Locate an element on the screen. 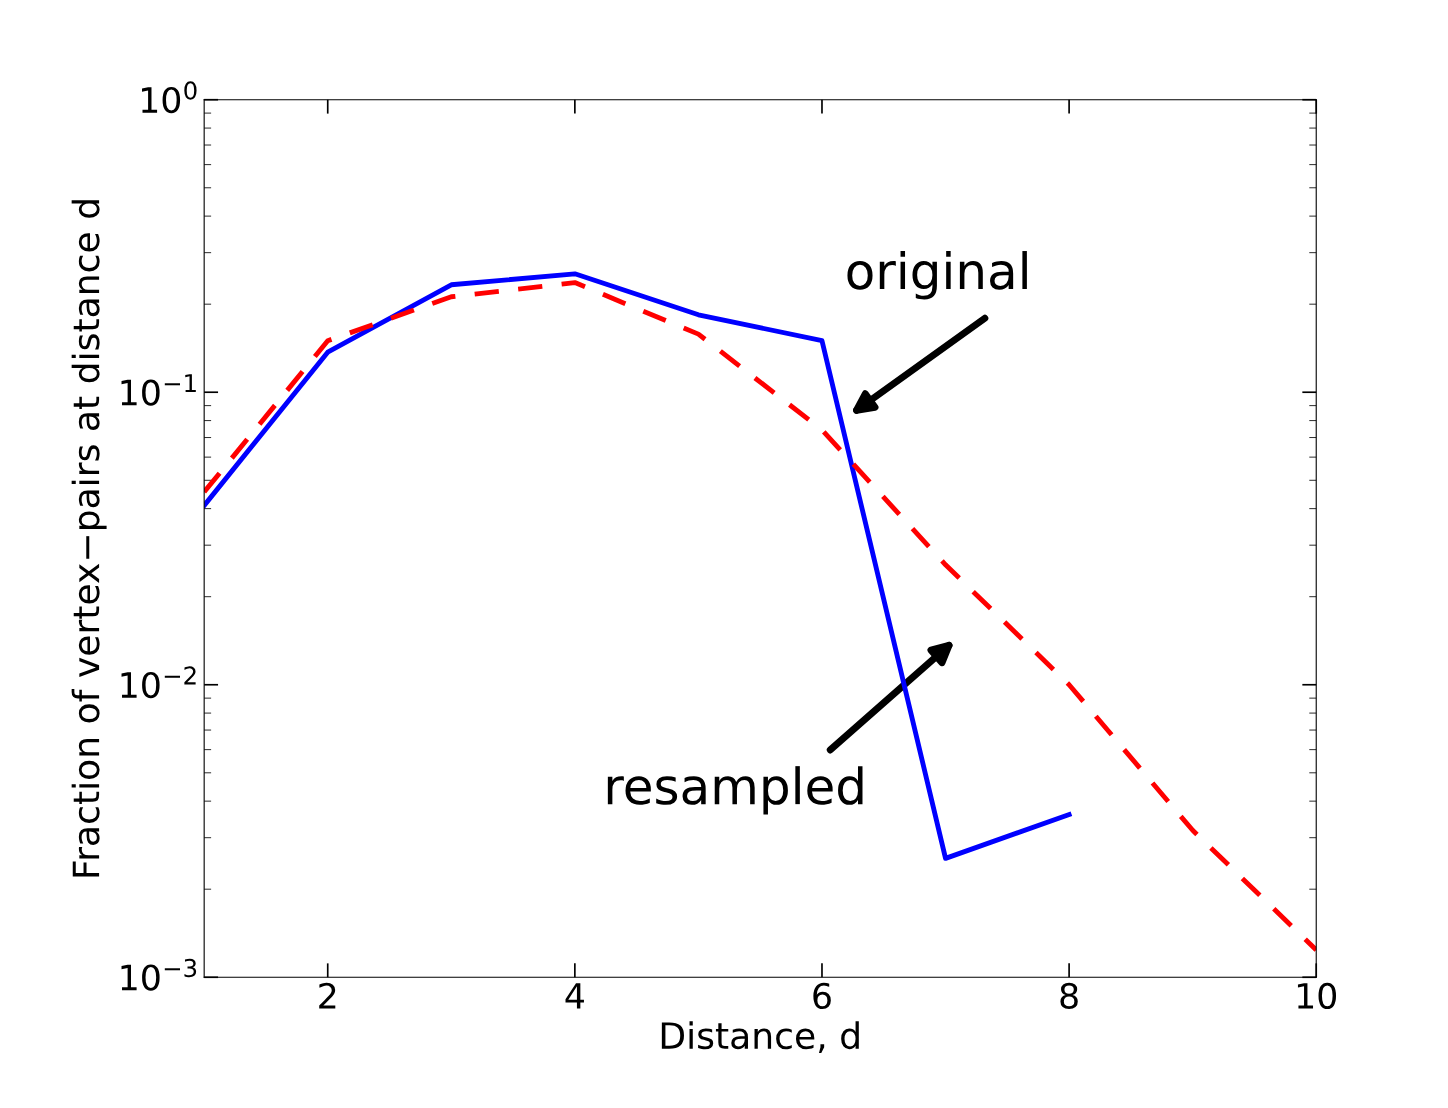 The height and width of the screenshot is (1108, 1448). annotation: resampled is located at coordinates (735, 790).